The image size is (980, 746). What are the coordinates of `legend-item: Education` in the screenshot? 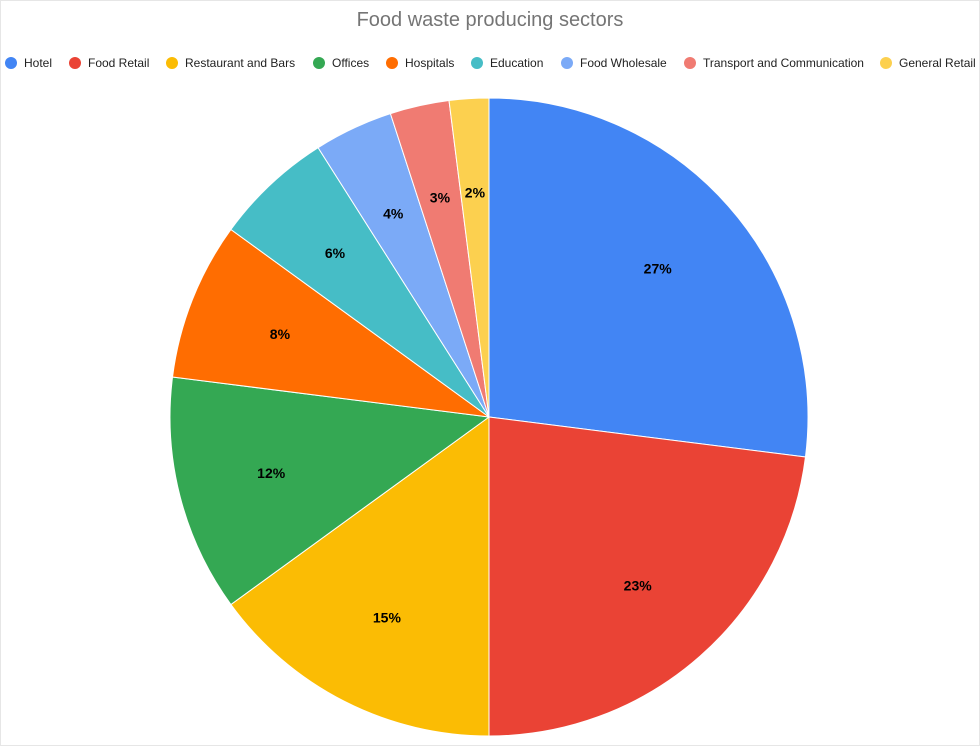 It's located at (507, 63).